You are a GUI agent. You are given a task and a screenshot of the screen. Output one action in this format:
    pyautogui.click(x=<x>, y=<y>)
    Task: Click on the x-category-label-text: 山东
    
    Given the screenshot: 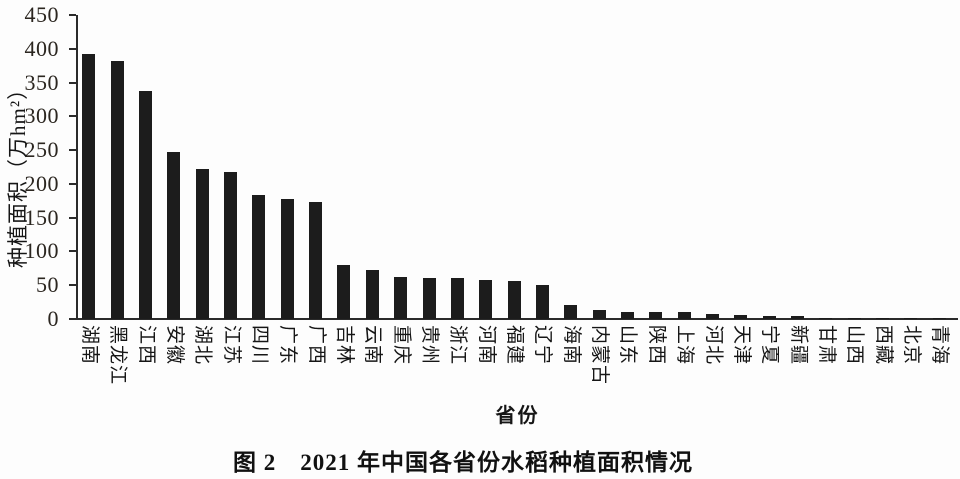 What is the action you would take?
    pyautogui.click(x=628, y=345)
    